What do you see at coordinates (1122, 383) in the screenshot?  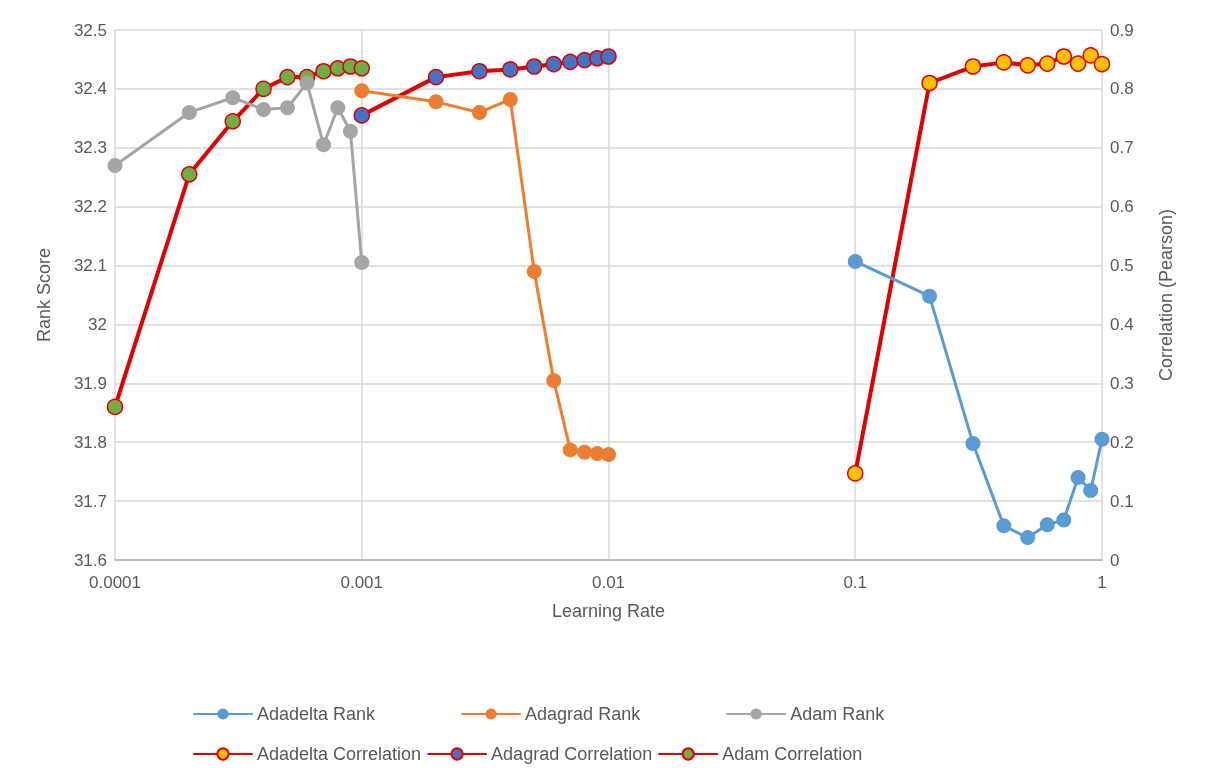 I see `y2-tick-label: 0.3` at bounding box center [1122, 383].